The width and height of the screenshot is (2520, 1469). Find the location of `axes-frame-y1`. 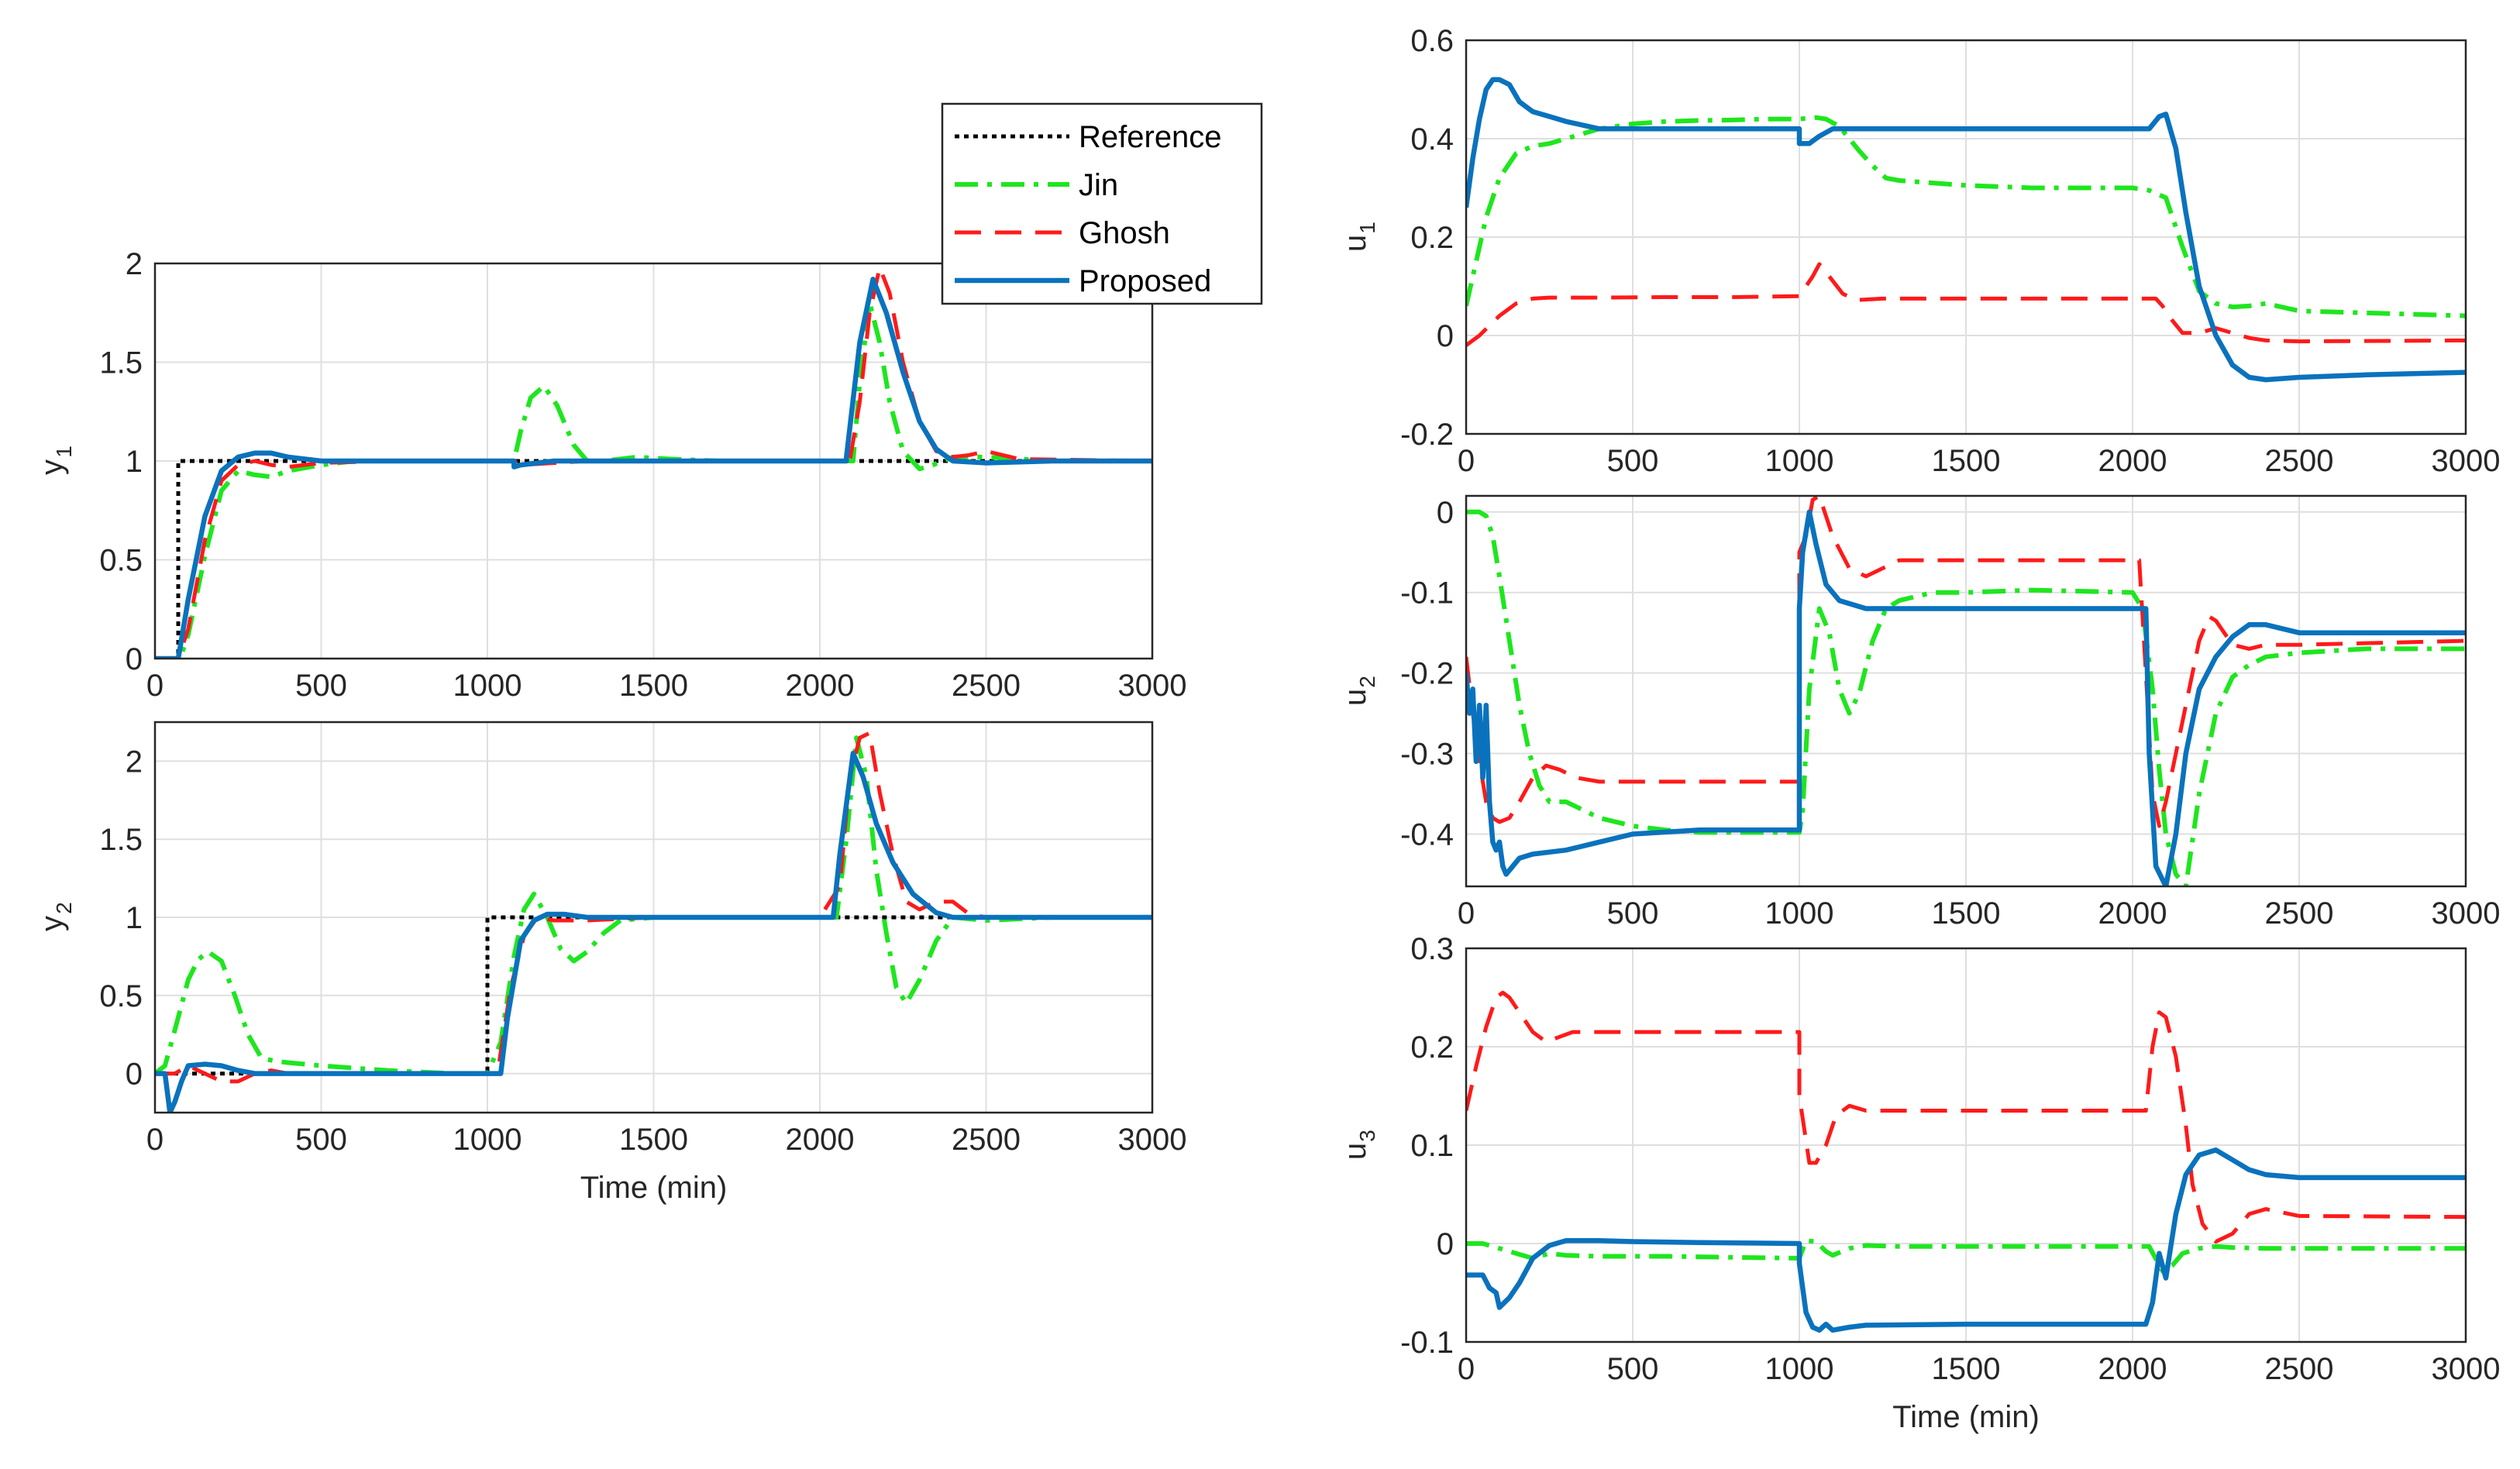

axes-frame-y1 is located at coordinates (654, 461).